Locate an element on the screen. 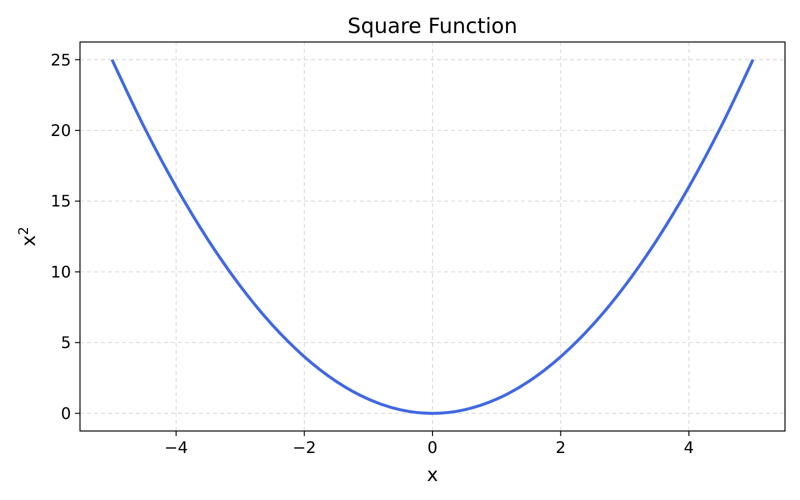 This screenshot has width=800, height=500. x-tick-label: 0 is located at coordinates (432, 447).